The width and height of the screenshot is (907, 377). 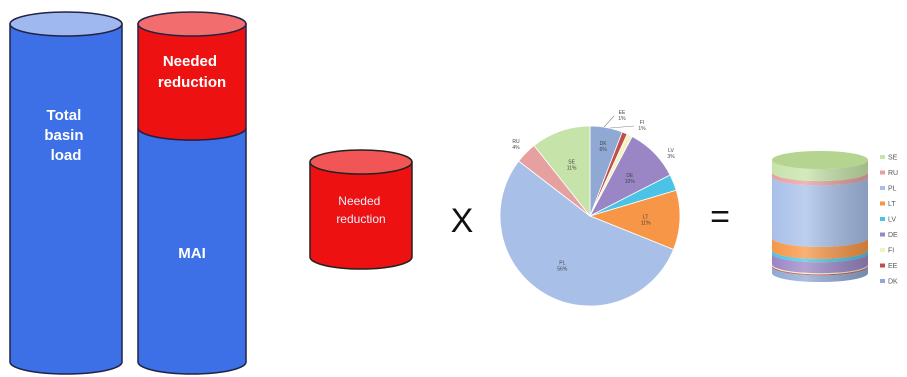 I want to click on pie-slice-se, so click(x=562, y=171).